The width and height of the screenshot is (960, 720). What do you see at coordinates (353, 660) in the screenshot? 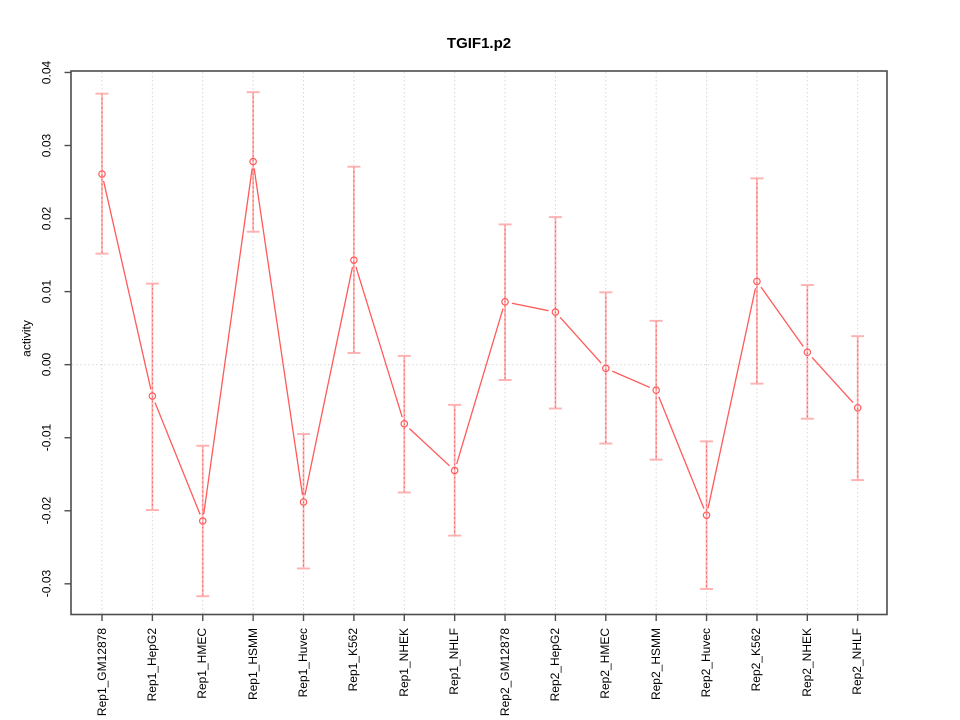
I see `x-tick-label: Rep1_K562` at bounding box center [353, 660].